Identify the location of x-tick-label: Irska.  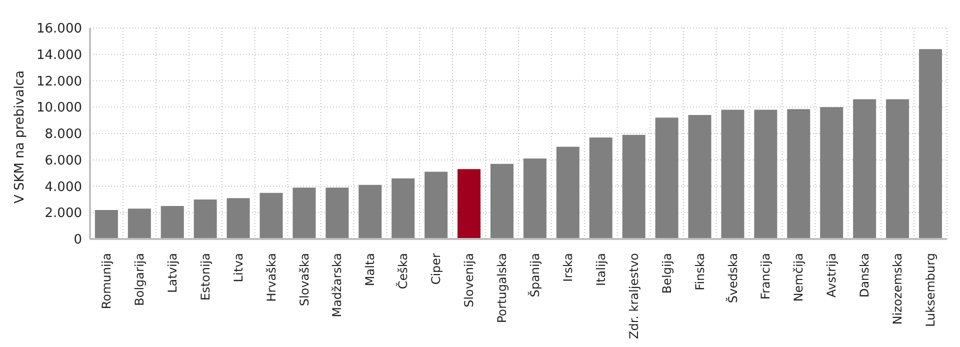
(567, 267).